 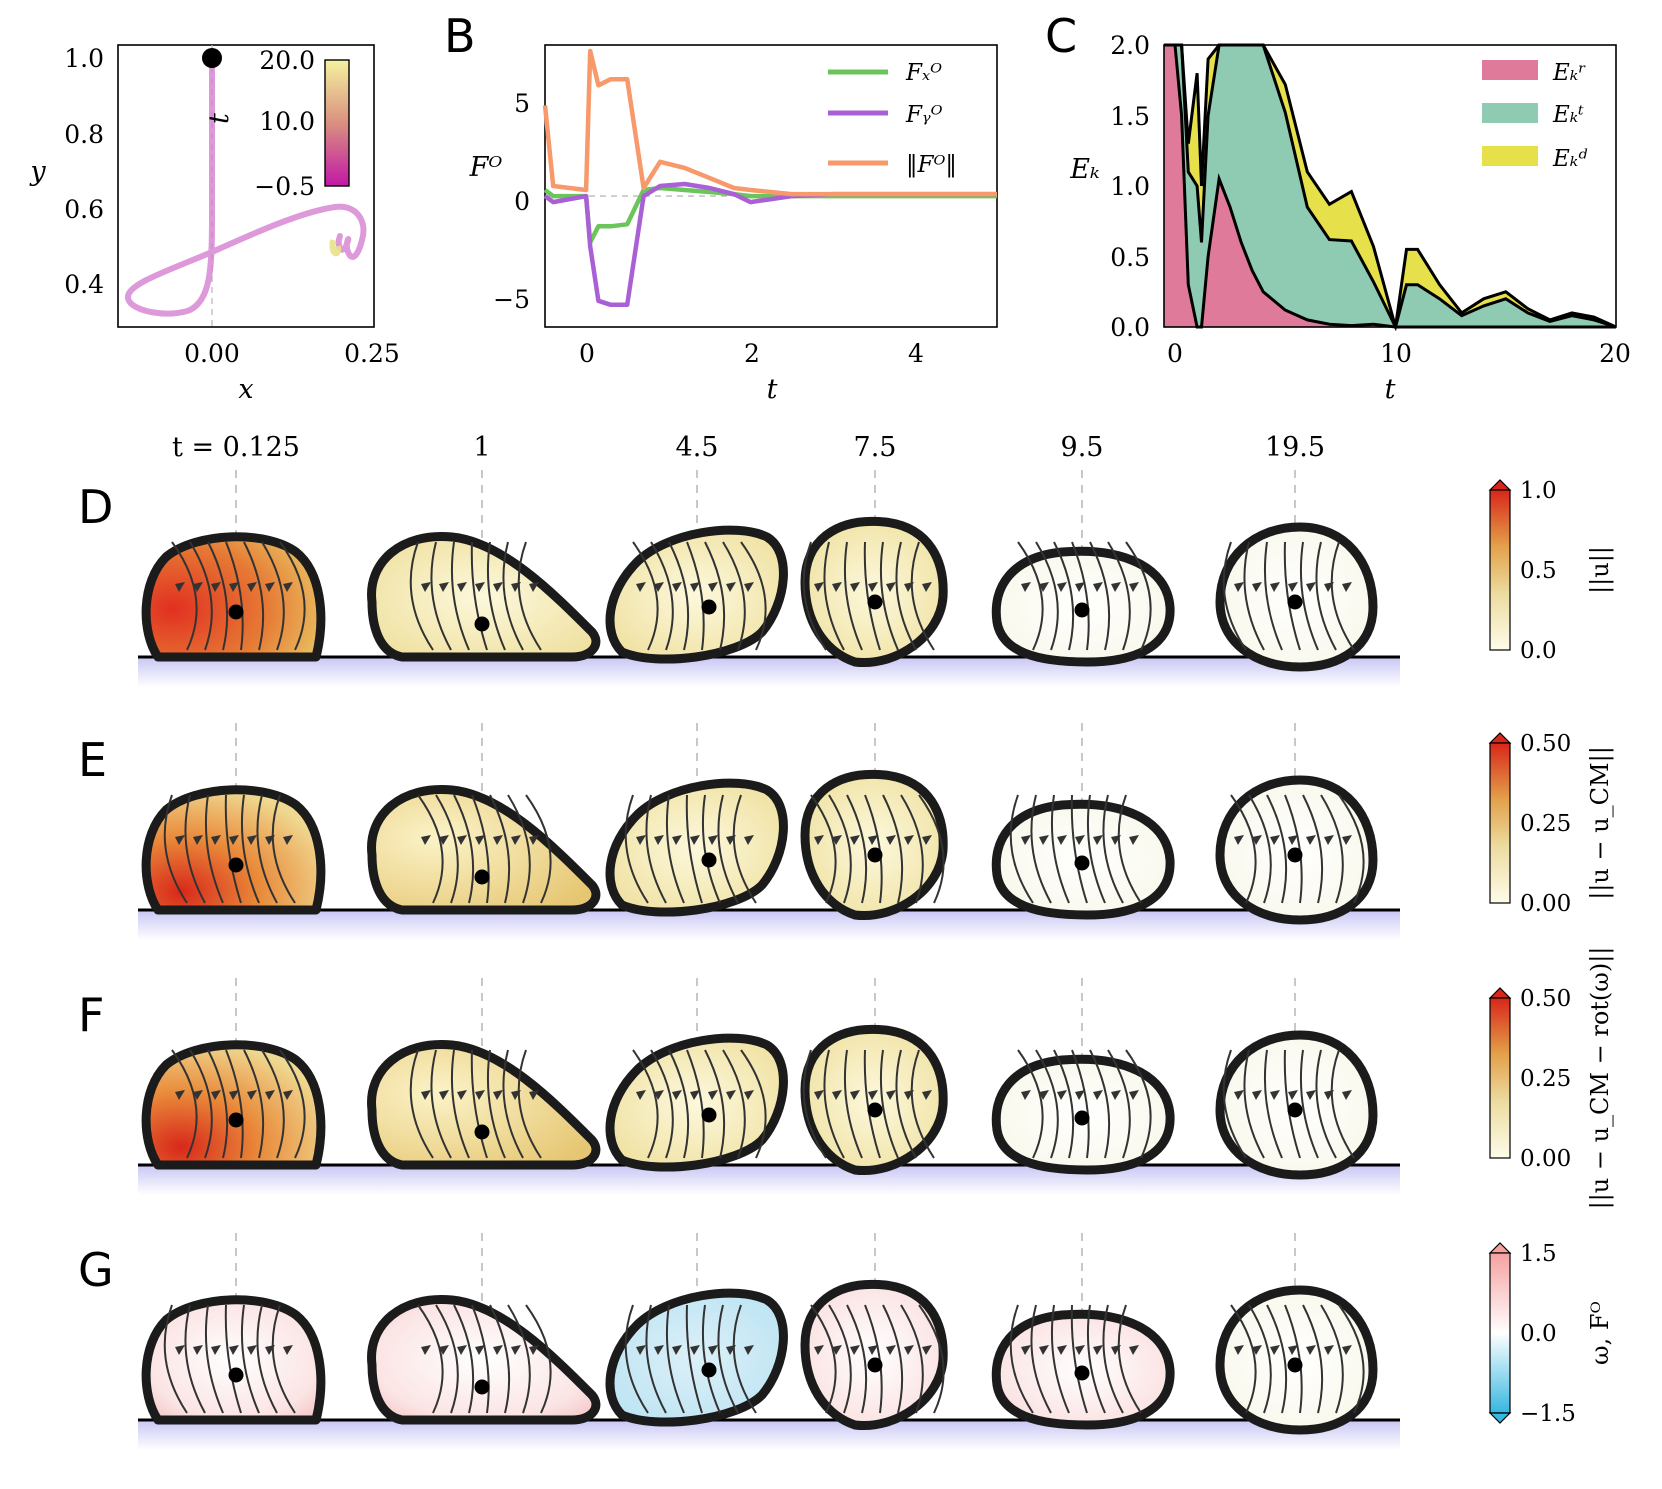 I want to click on panel-b-label: B, so click(x=460, y=36).